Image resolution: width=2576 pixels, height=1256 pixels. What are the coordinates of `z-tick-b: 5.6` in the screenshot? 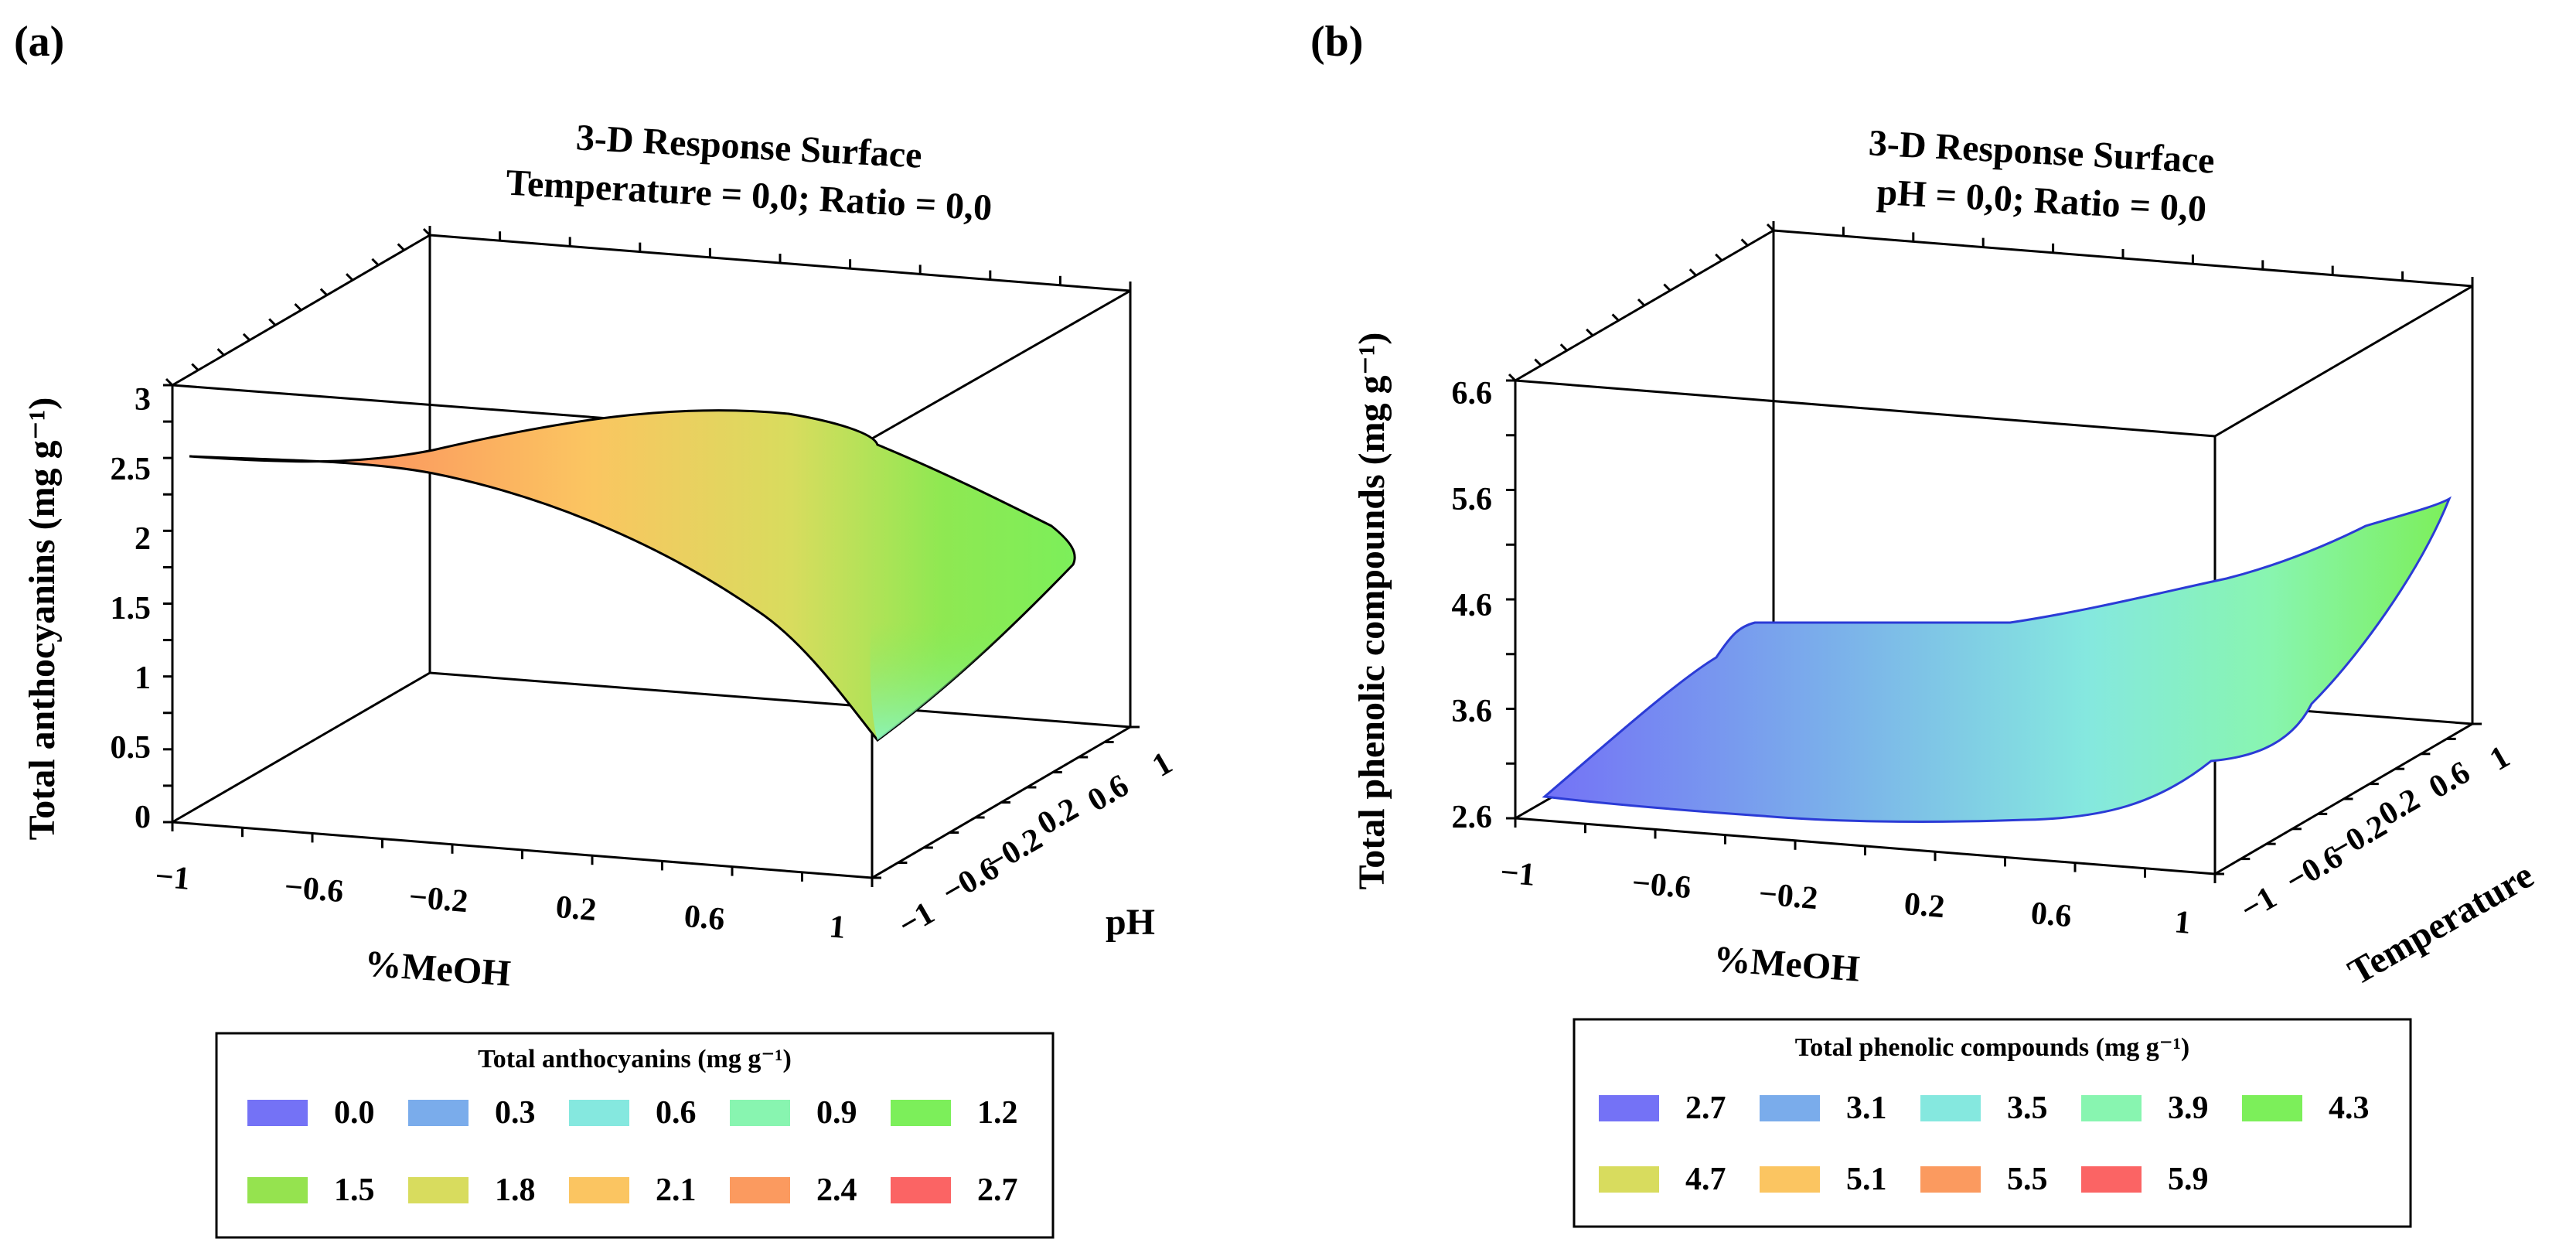 It's located at (1472, 500).